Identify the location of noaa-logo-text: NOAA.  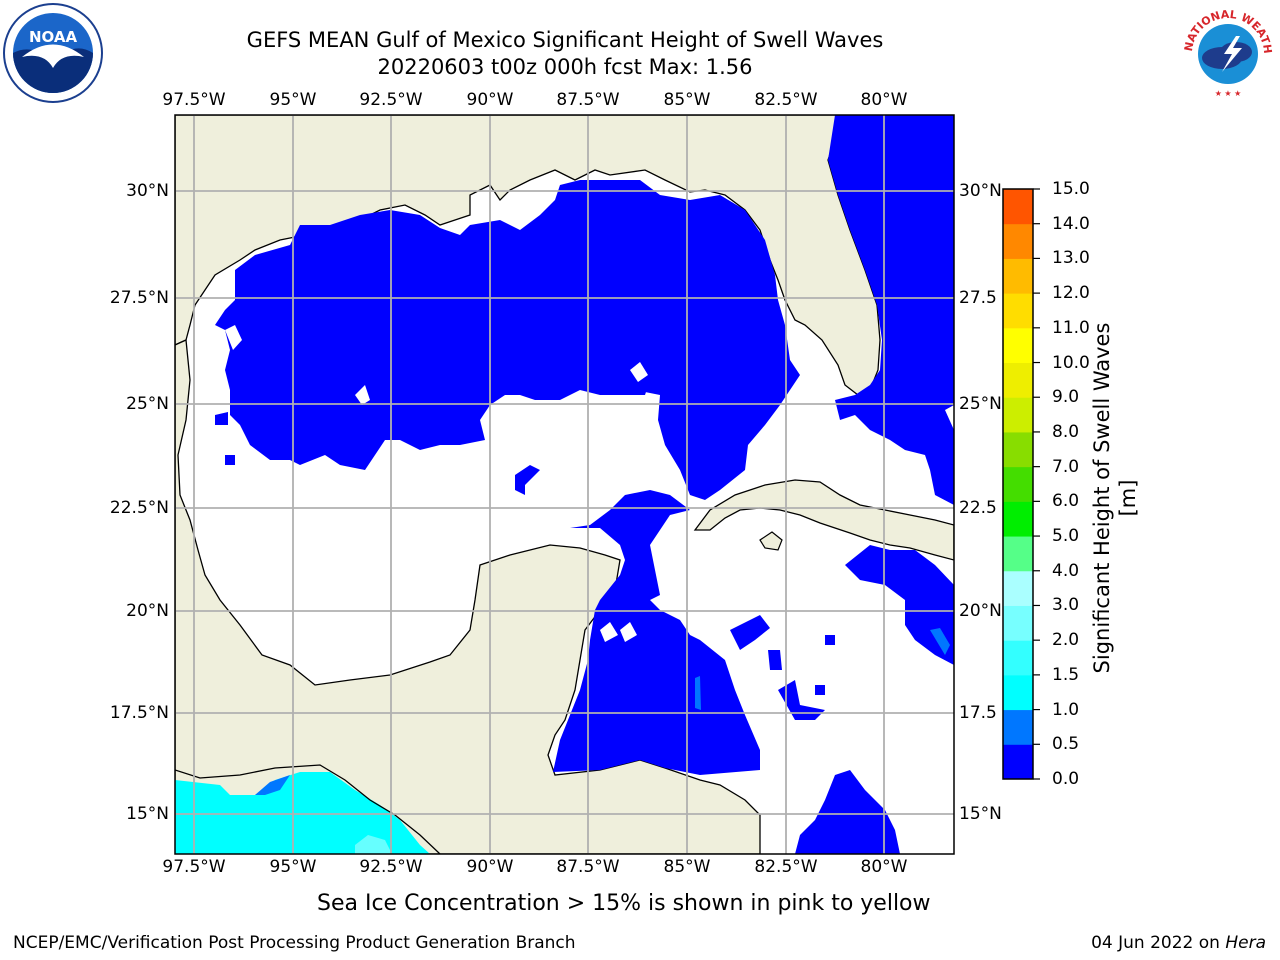
(53, 37).